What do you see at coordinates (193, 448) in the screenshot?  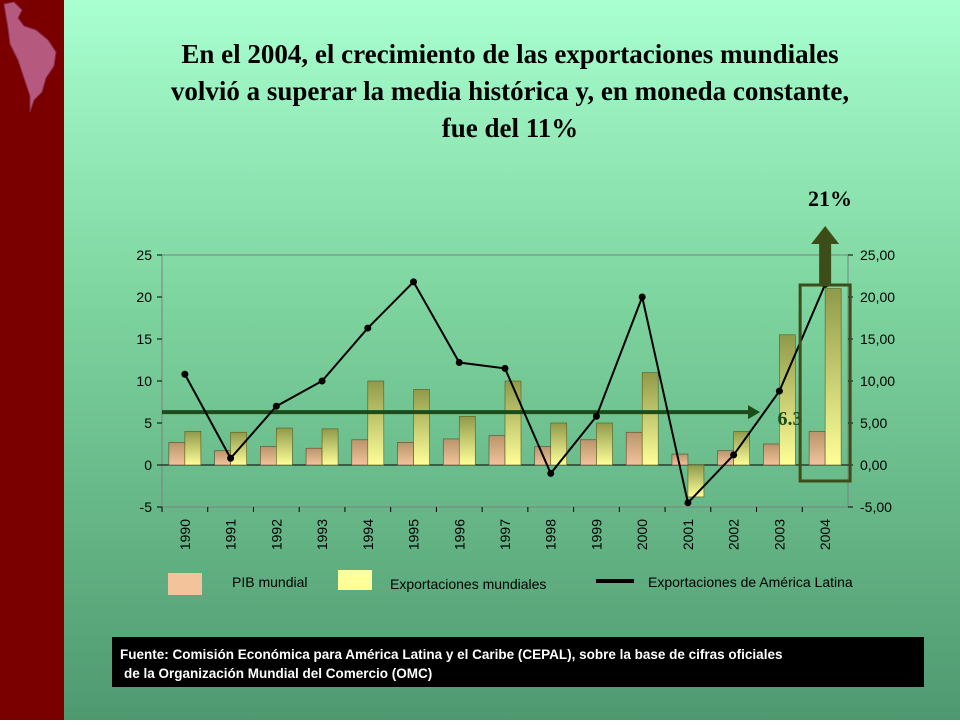 I see `bar-exports-world-1990` at bounding box center [193, 448].